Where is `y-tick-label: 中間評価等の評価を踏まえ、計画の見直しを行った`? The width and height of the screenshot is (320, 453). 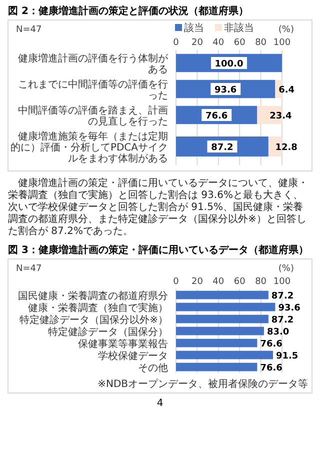
y-tick-label: 中間評価等の評価を踏まえ、計画の見直しを行った is located at coordinates (93, 116).